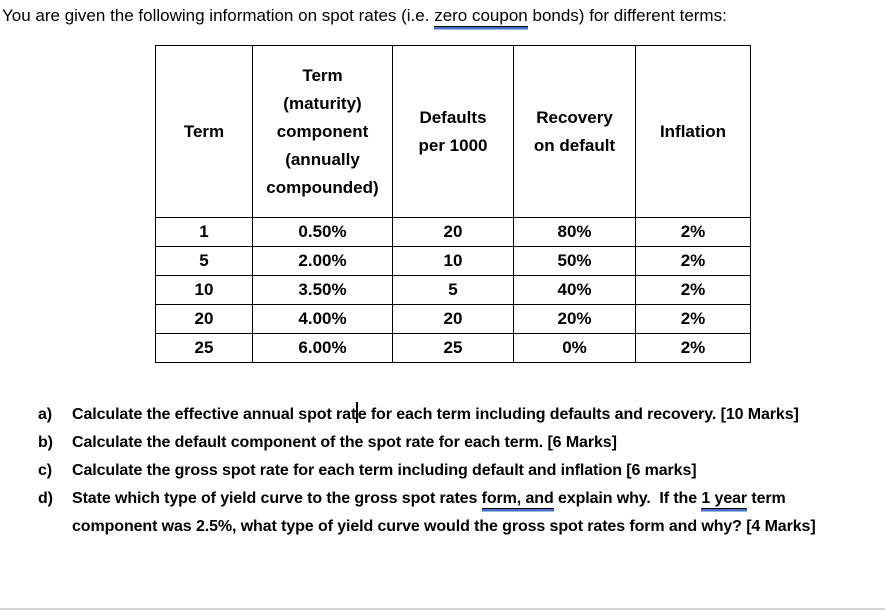 Image resolution: width=885 pixels, height=610 pixels. Describe the element at coordinates (322, 319) in the screenshot. I see `cell-term-component: 4.00%` at that location.